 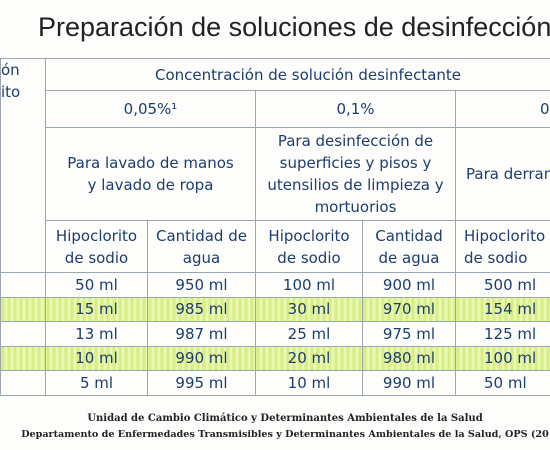 I want to click on row: 0,05%¹ 0,1% 0,5%, so click(x=275, y=109).